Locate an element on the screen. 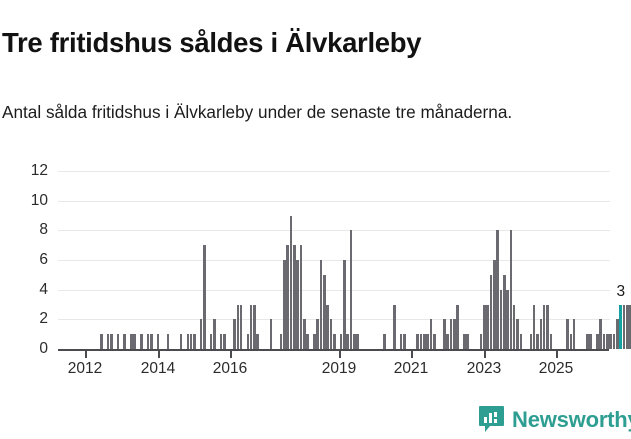 Image resolution: width=631 pixels, height=439 pixels. y-tick-label: 8 is located at coordinates (43, 230).